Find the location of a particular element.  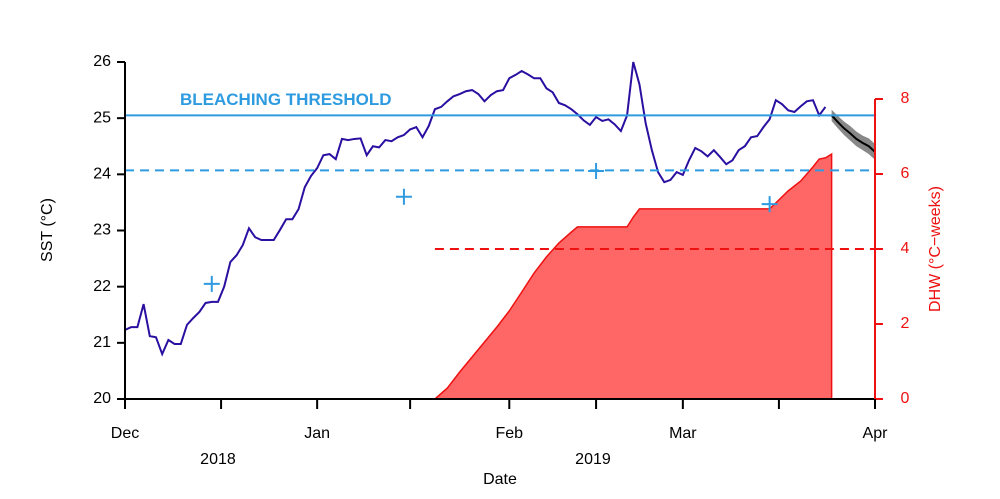

x-tick-label: Jan is located at coordinates (317, 433).